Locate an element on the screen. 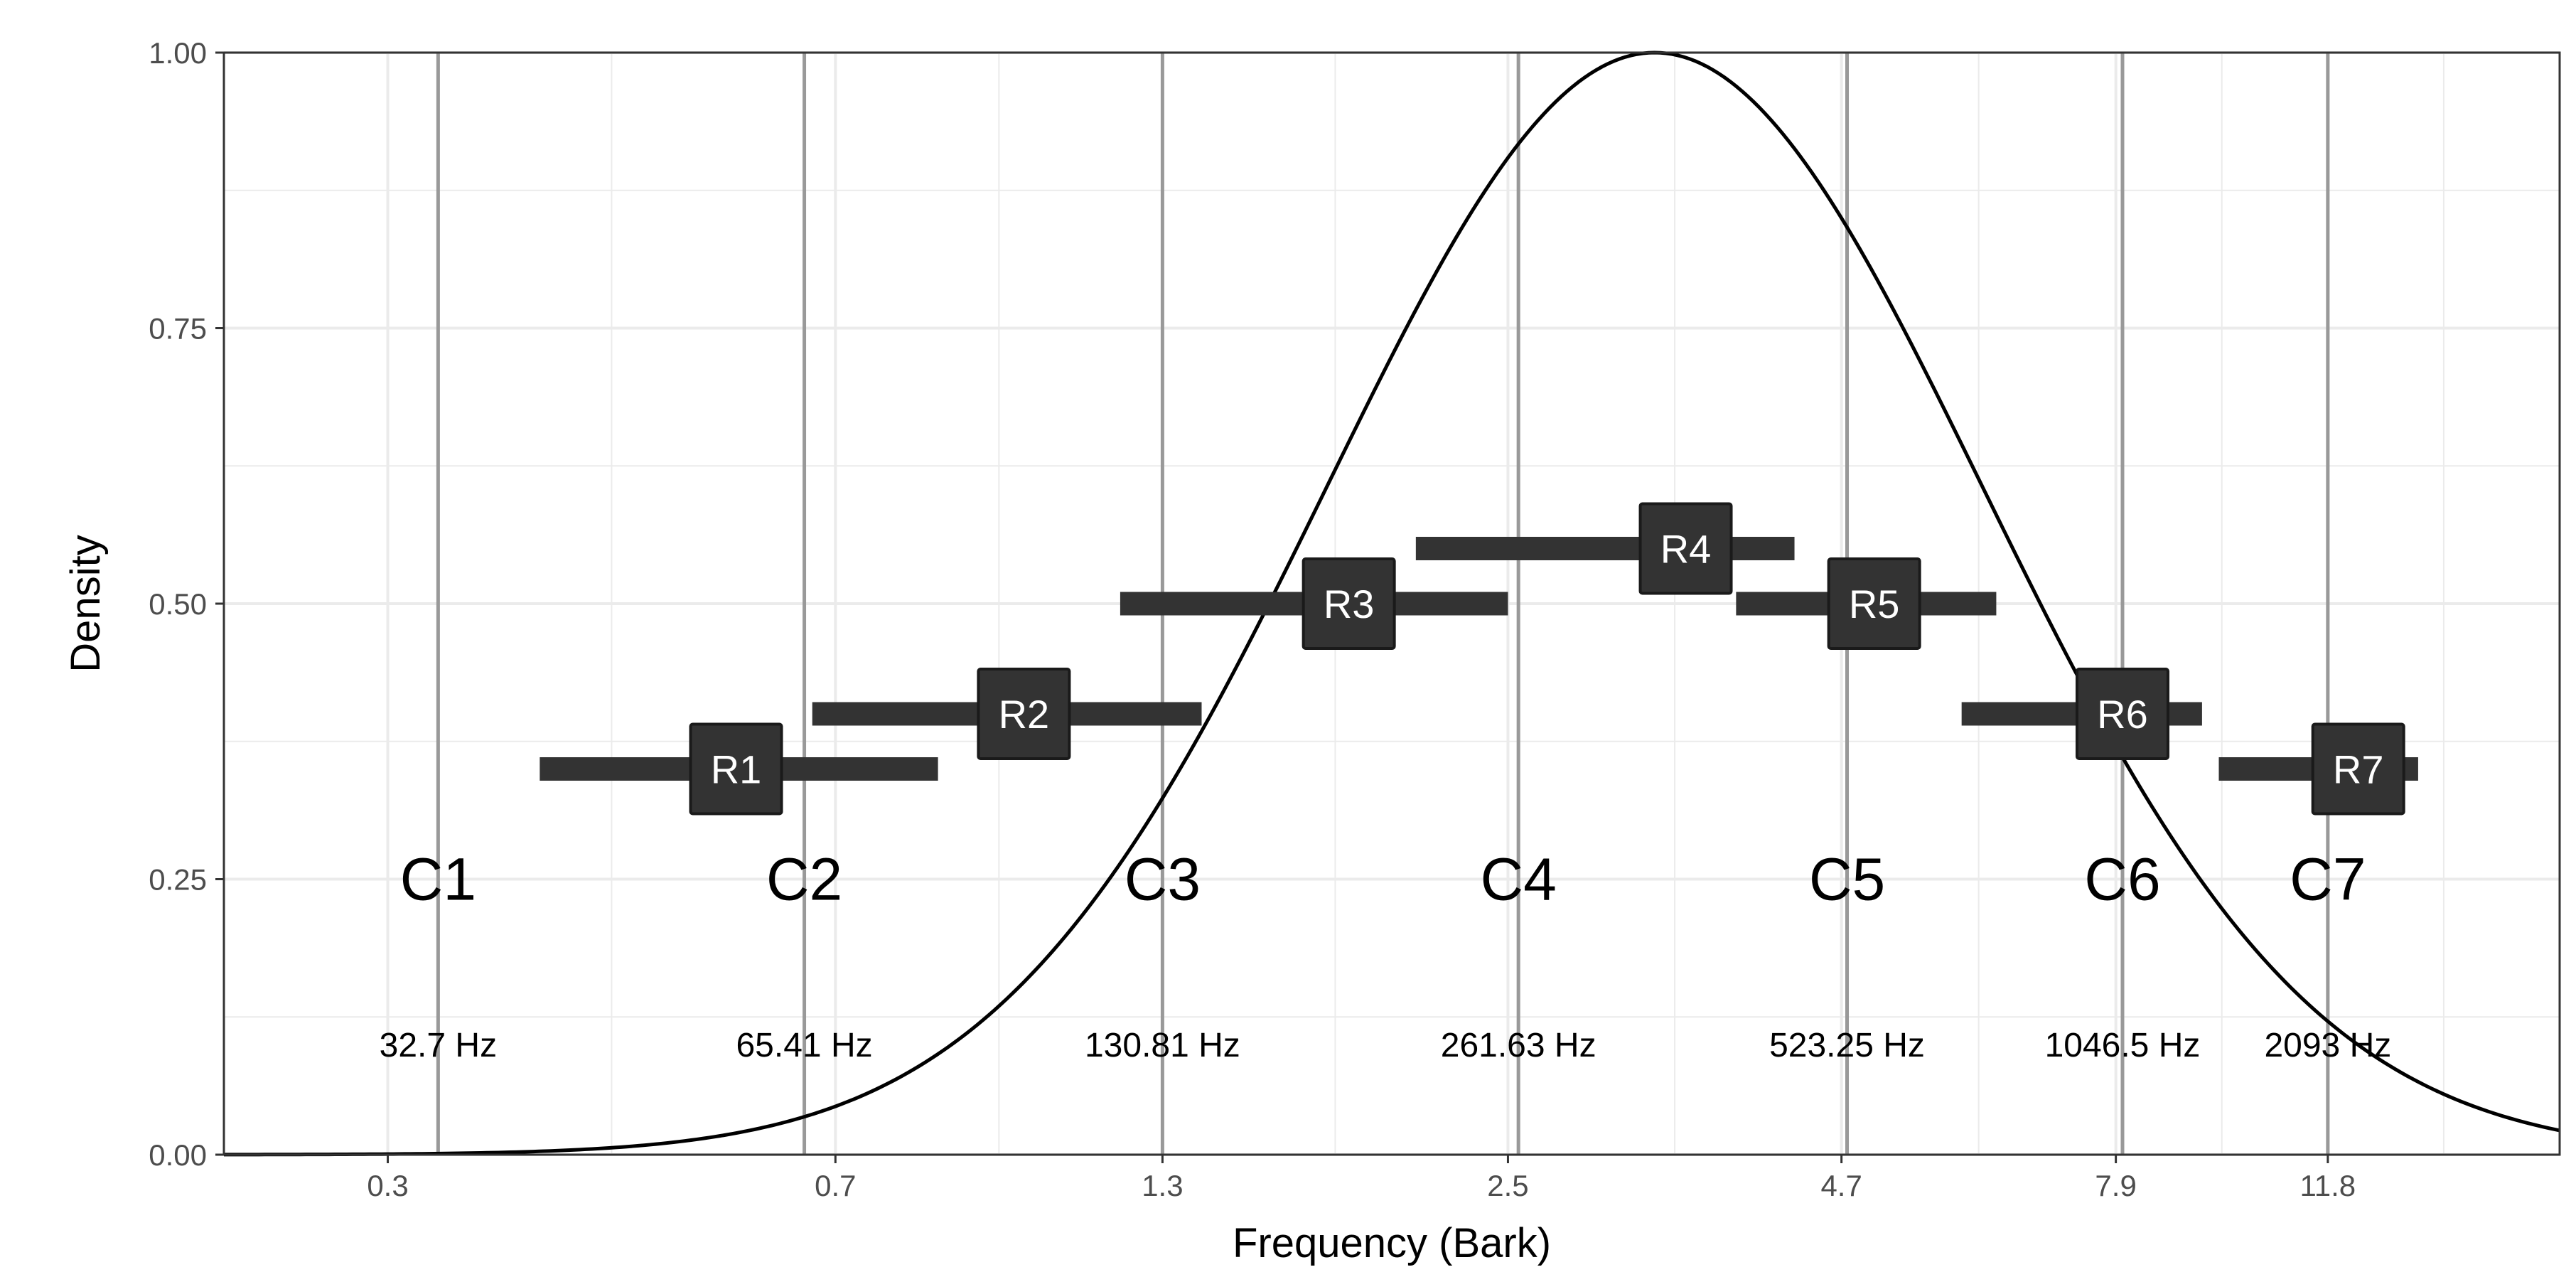 This screenshot has width=2576, height=1272. range-label-r7: R7 is located at coordinates (2358, 769).